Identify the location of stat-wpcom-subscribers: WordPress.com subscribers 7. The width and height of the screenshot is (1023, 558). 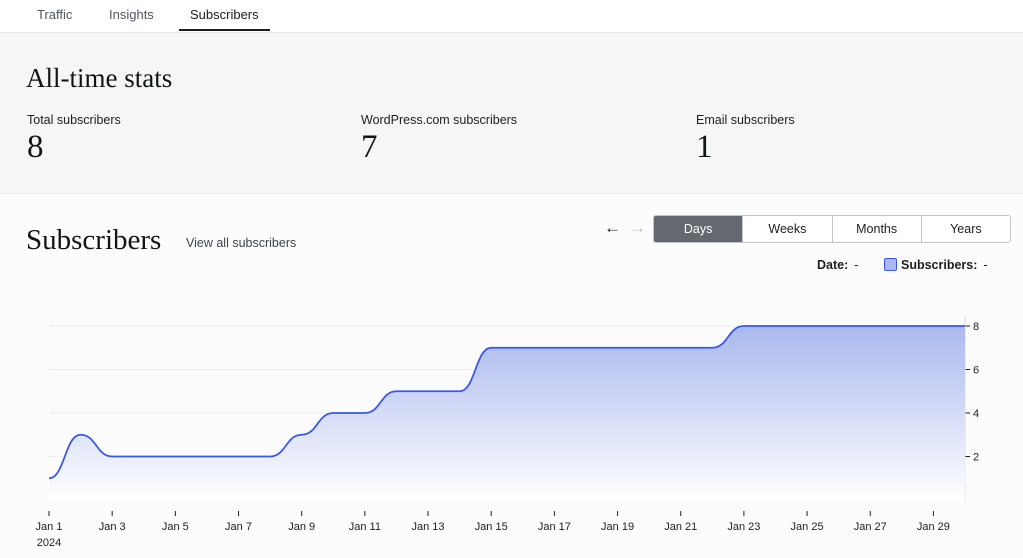
(439, 140).